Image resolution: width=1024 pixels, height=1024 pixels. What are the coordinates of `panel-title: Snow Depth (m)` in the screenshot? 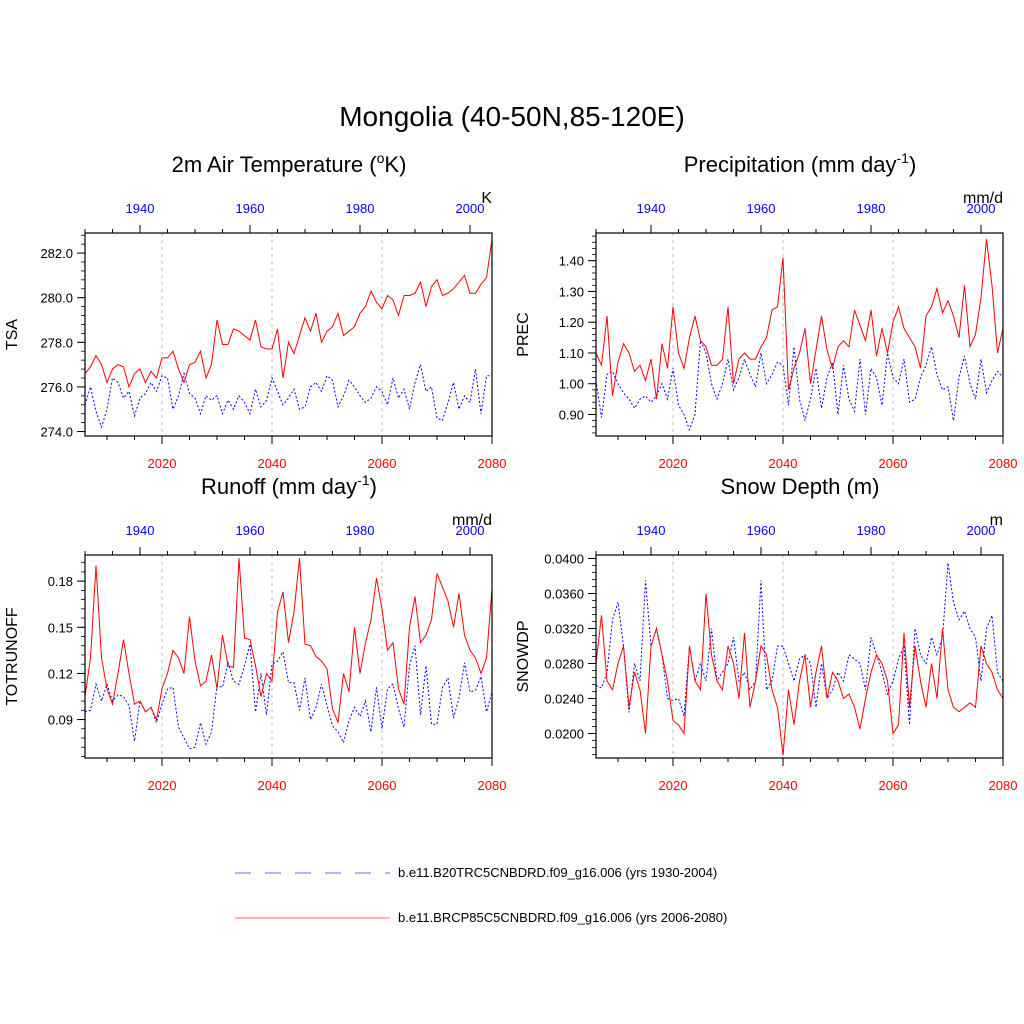 It's located at (800, 486).